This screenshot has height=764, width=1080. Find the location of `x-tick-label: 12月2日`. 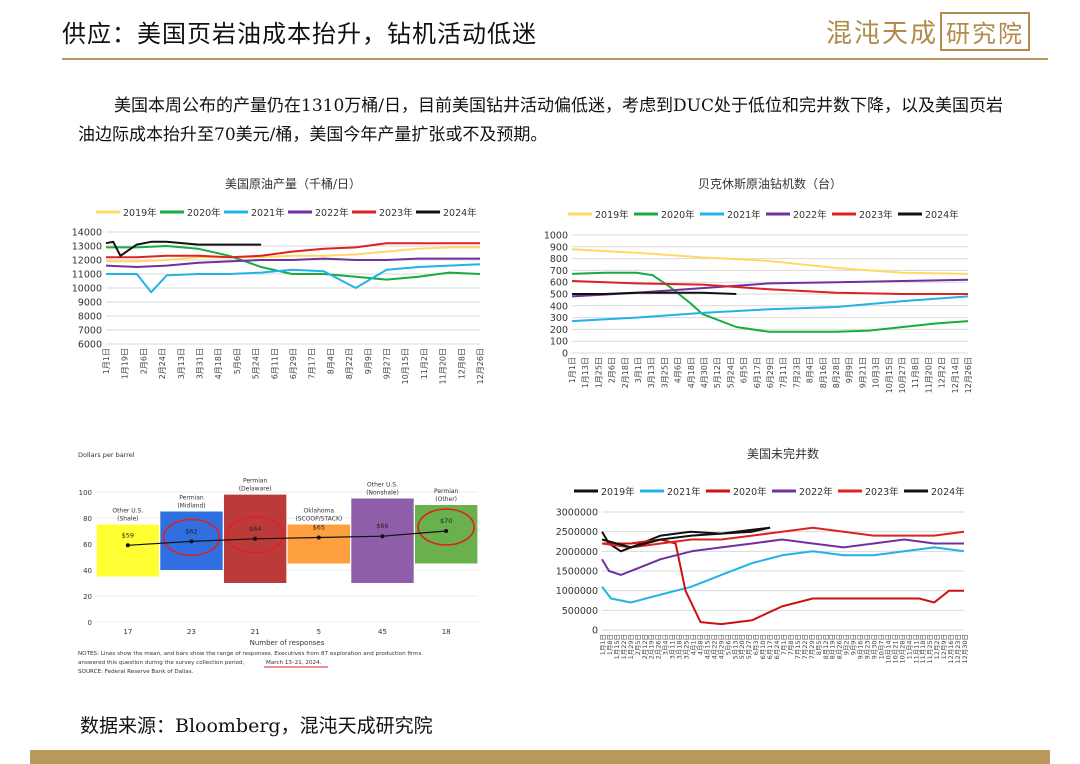

x-tick-label: 12月2日 is located at coordinates (942, 372).